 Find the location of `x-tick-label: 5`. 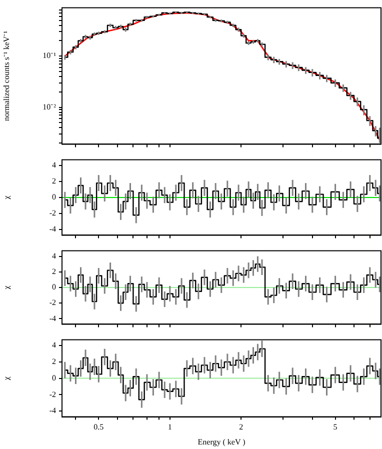

x-tick-label: 5 is located at coordinates (335, 427).